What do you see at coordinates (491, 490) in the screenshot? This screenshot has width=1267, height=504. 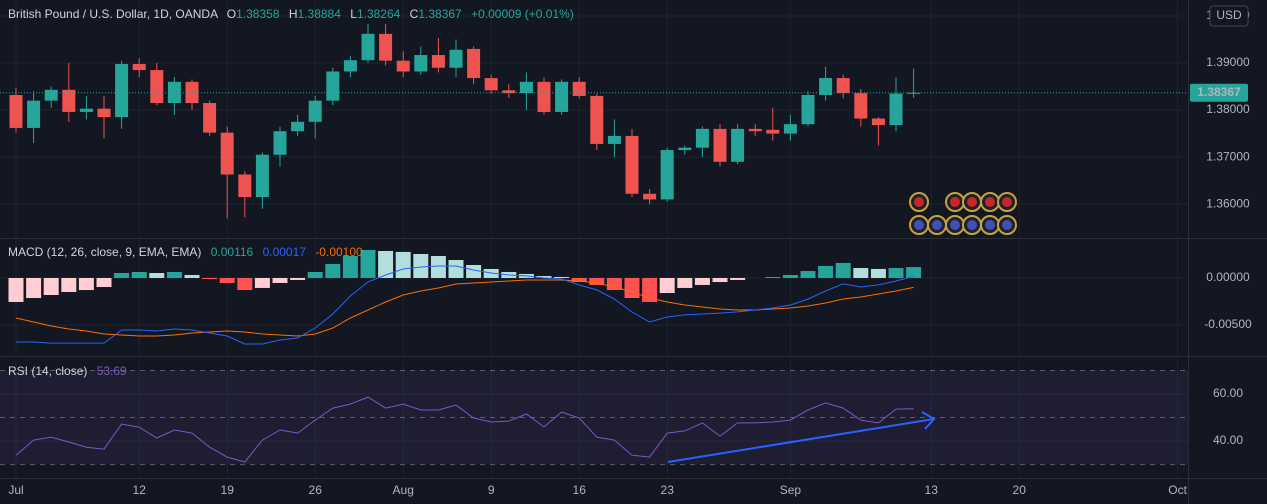 I see `x-tick-label: 9` at bounding box center [491, 490].